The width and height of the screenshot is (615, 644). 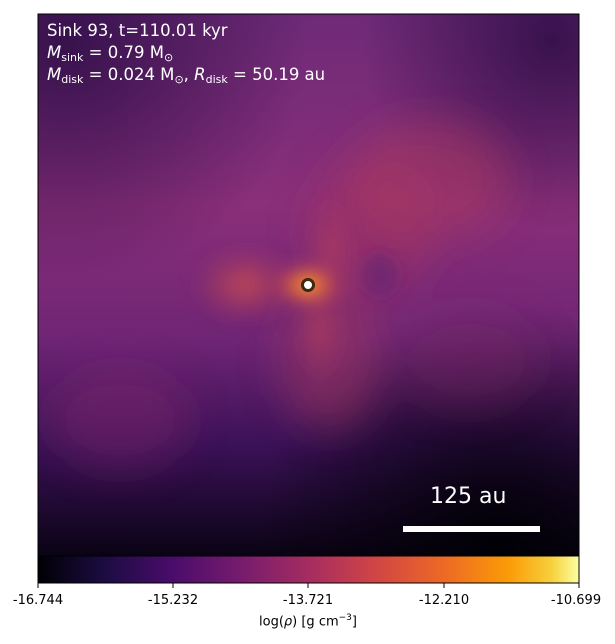 I want to click on mdisk-symbol: M, so click(x=54, y=74).